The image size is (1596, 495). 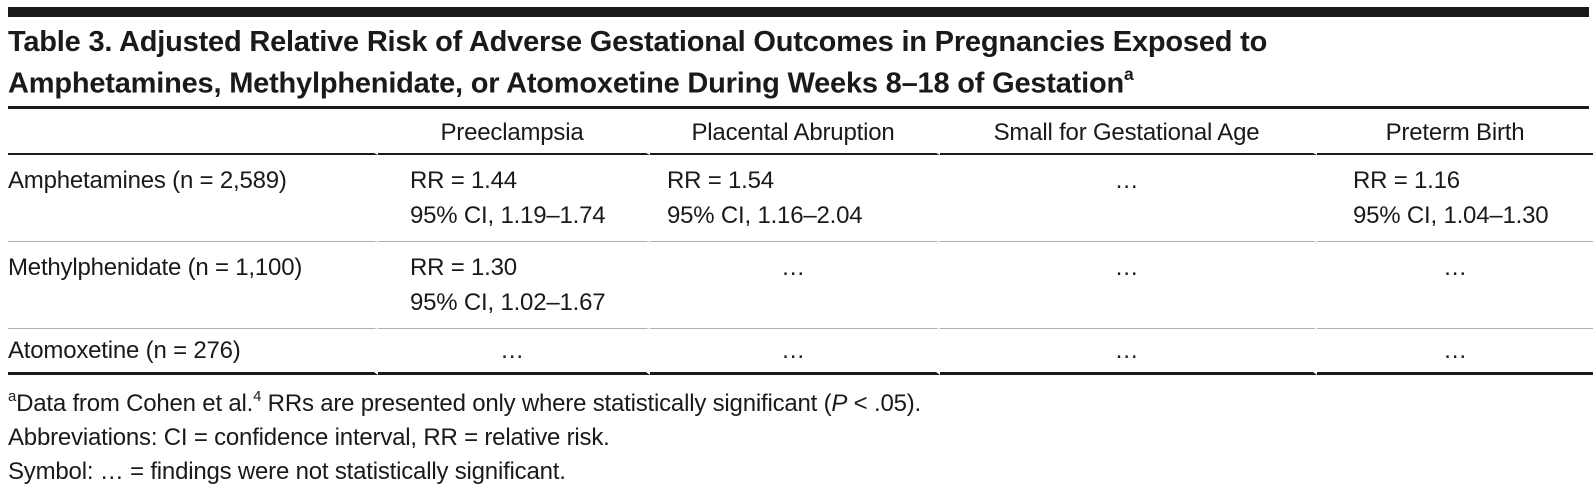 I want to click on column-header-preeclampsia: Preeclampsia, so click(x=514, y=131).